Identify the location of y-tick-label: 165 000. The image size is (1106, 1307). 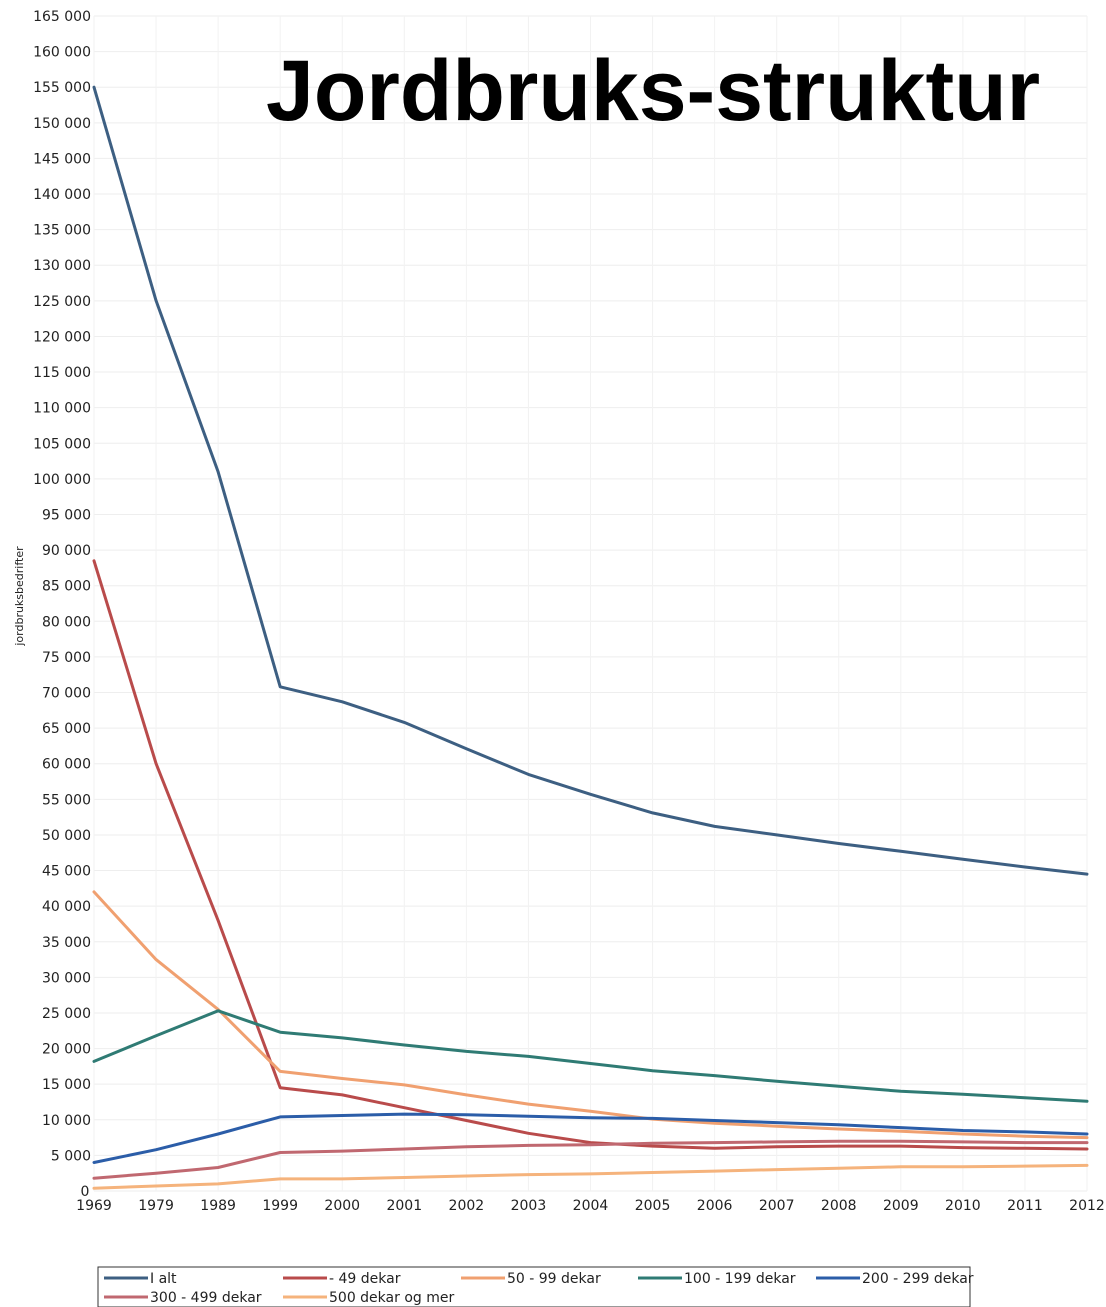
(62, 17).